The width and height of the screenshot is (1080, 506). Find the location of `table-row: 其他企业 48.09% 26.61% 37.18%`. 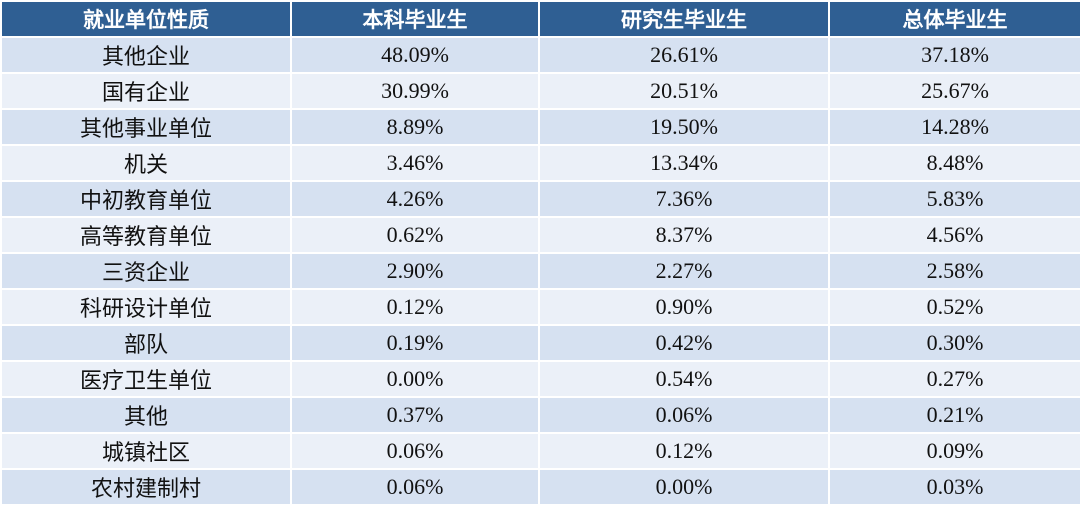

table-row: 其他企业 48.09% 26.61% 37.18% is located at coordinates (540, 55).